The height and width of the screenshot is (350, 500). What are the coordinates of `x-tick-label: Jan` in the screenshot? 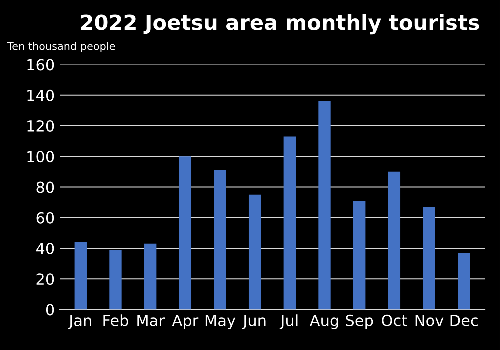 It's located at (80, 322).